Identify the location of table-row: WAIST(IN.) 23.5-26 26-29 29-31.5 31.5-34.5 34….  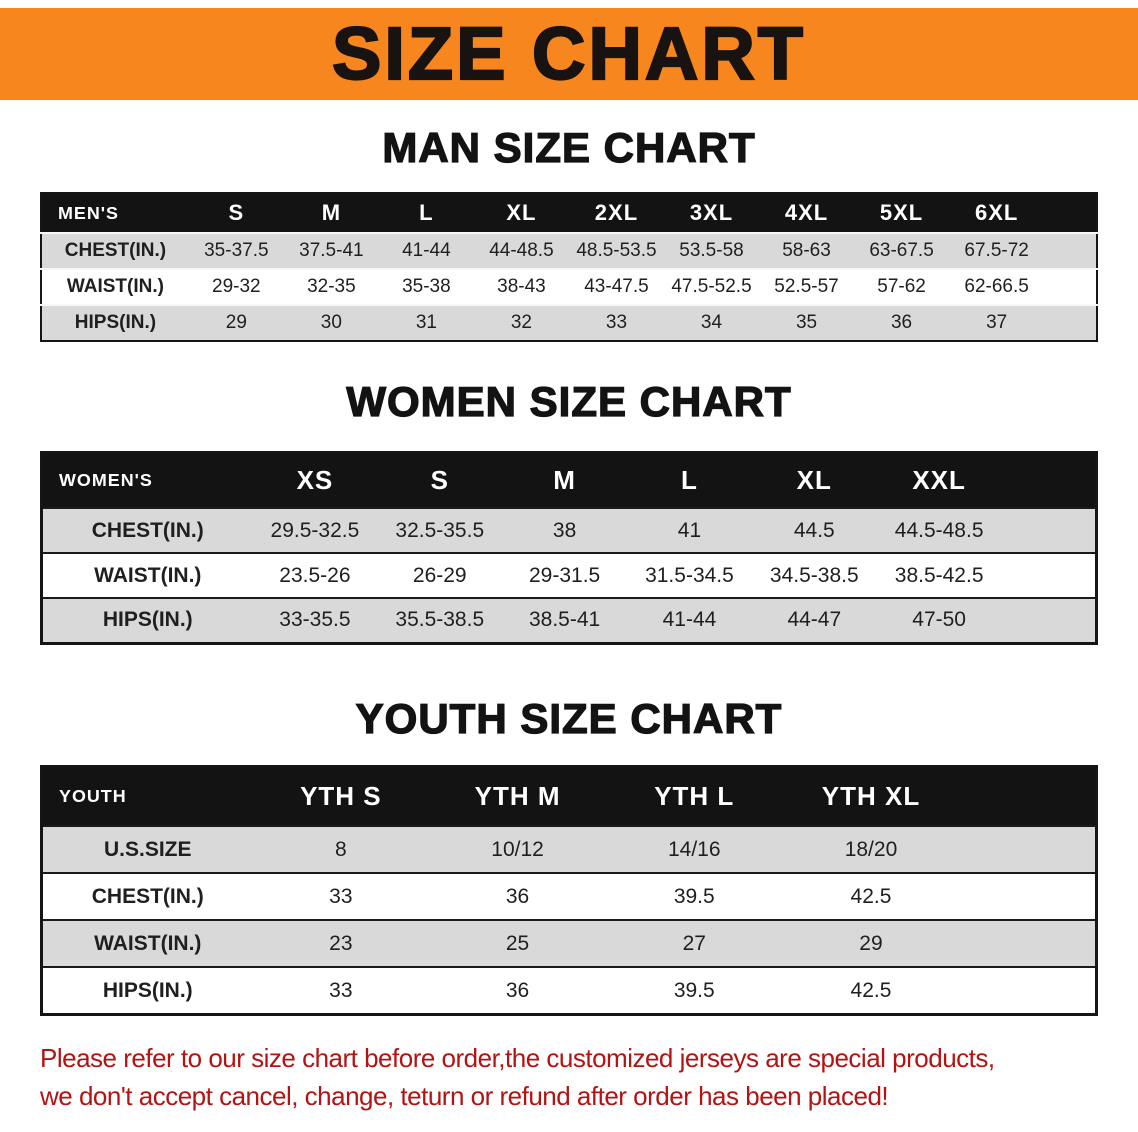
(569, 576).